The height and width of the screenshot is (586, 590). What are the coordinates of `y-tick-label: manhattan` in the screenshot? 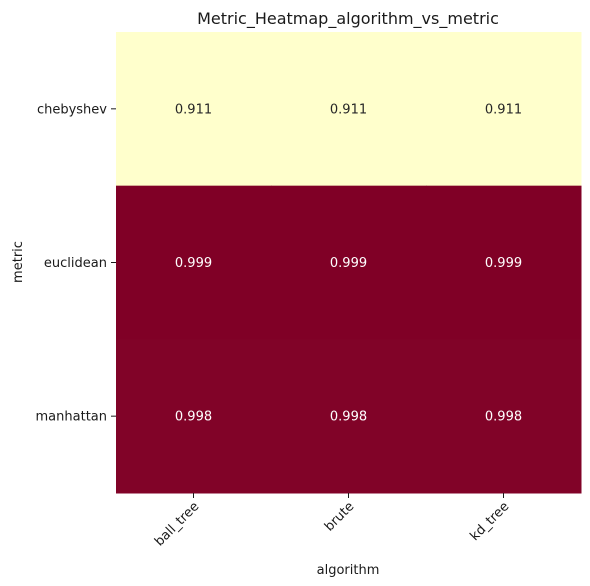 It's located at (71, 417).